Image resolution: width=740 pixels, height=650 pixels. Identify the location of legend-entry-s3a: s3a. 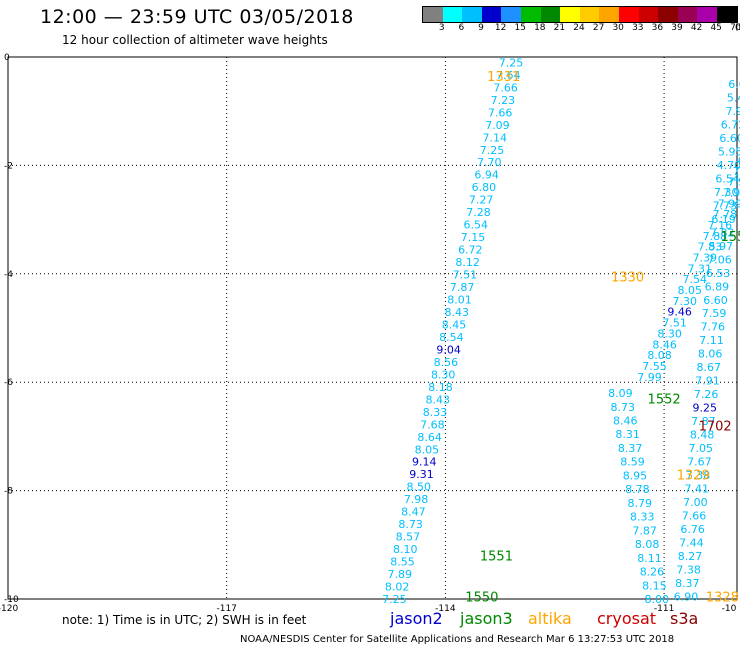
(684, 618).